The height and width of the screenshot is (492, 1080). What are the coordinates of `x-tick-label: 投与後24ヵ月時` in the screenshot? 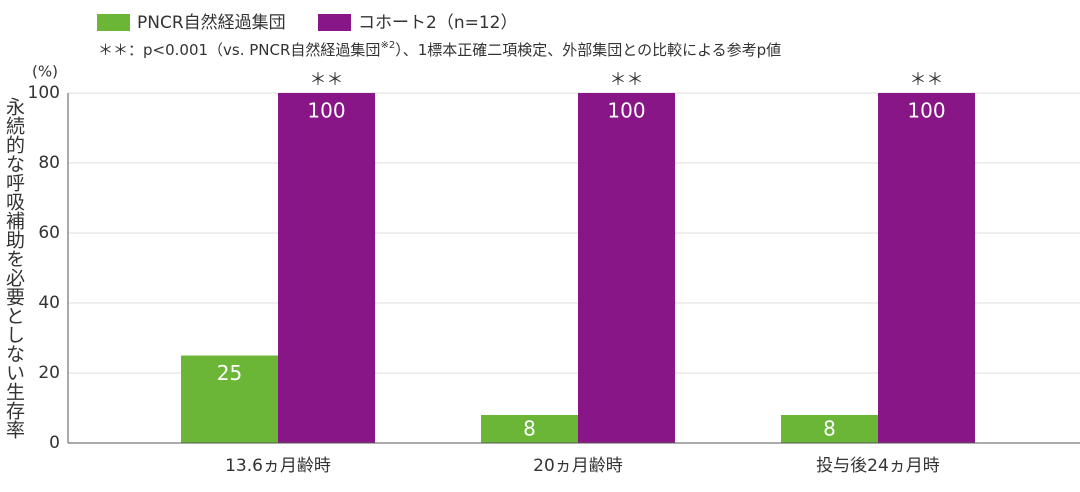 It's located at (878, 466).